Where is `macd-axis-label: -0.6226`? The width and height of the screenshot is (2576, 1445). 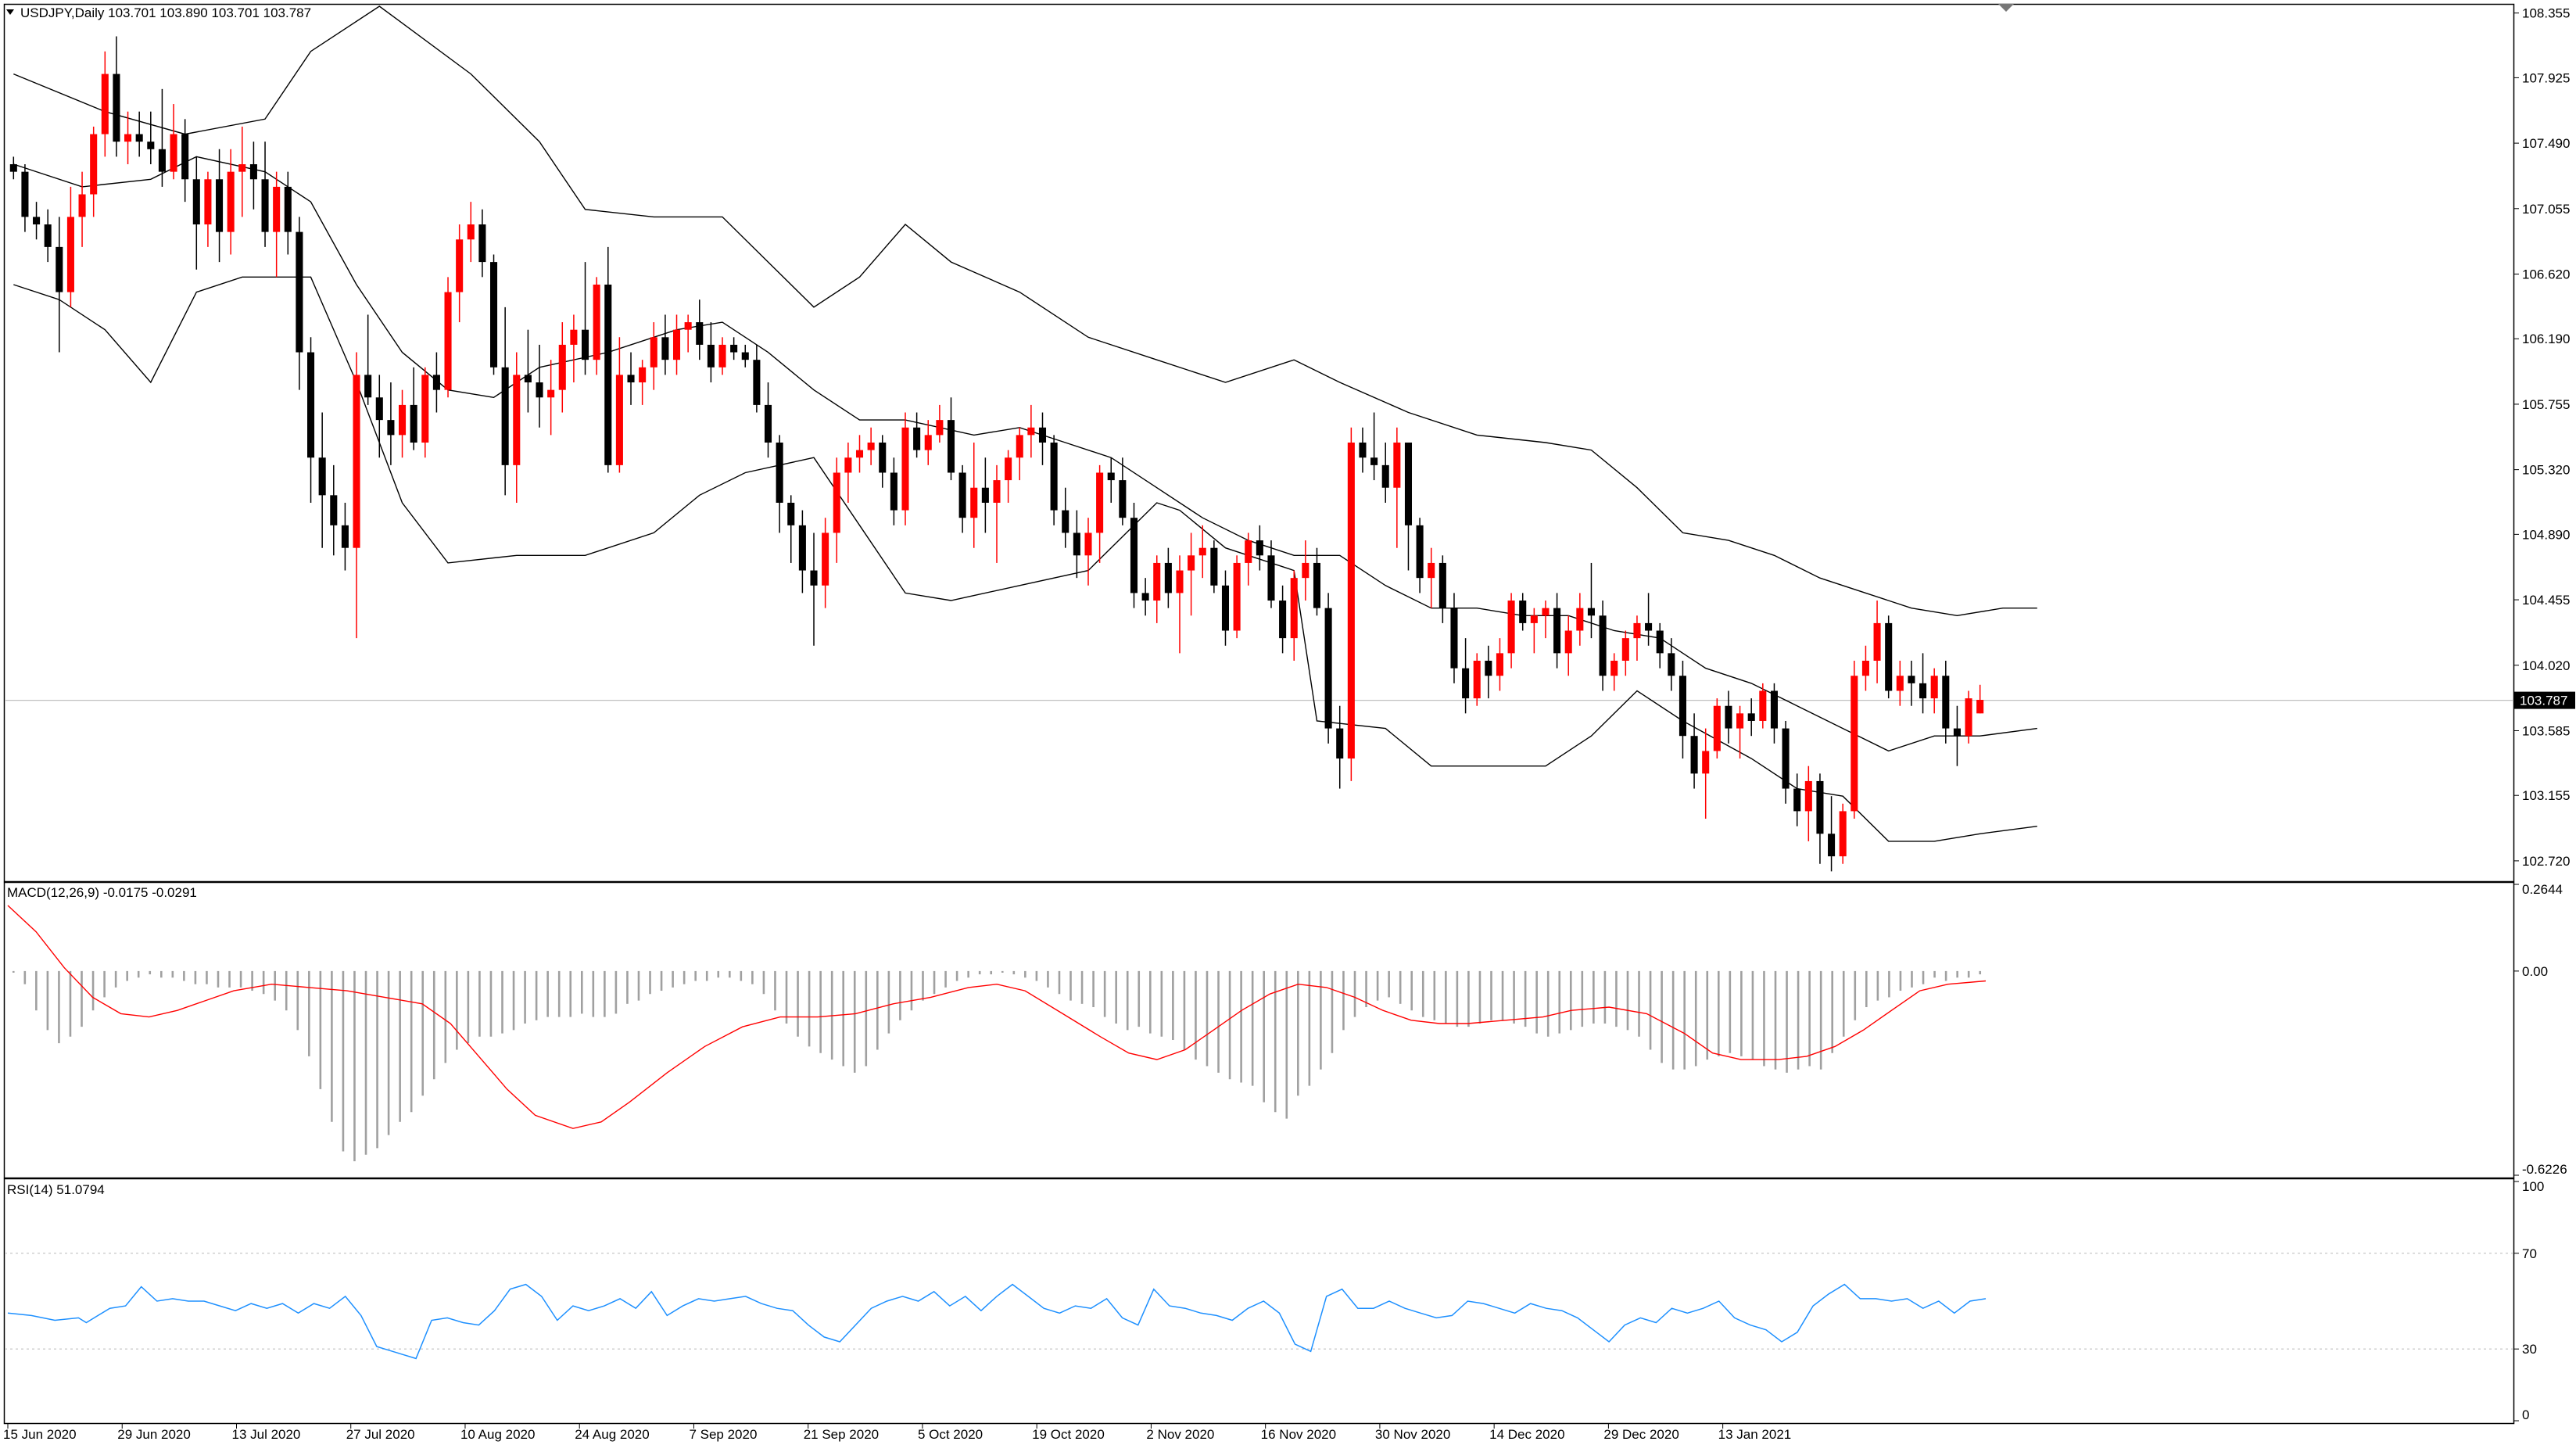 macd-axis-label: -0.6226 is located at coordinates (2544, 1169).